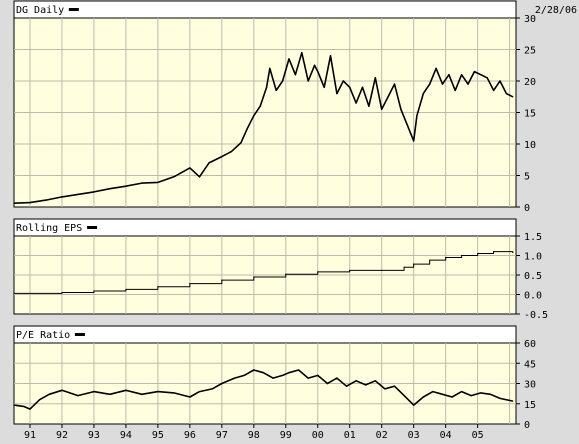  Describe the element at coordinates (30, 435) in the screenshot. I see `x-tick-label: 91` at that location.